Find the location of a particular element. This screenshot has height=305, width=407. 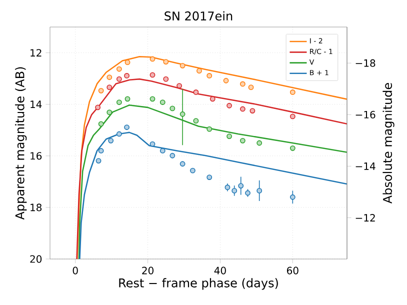

y2-tick-label: −12 is located at coordinates (365, 218).